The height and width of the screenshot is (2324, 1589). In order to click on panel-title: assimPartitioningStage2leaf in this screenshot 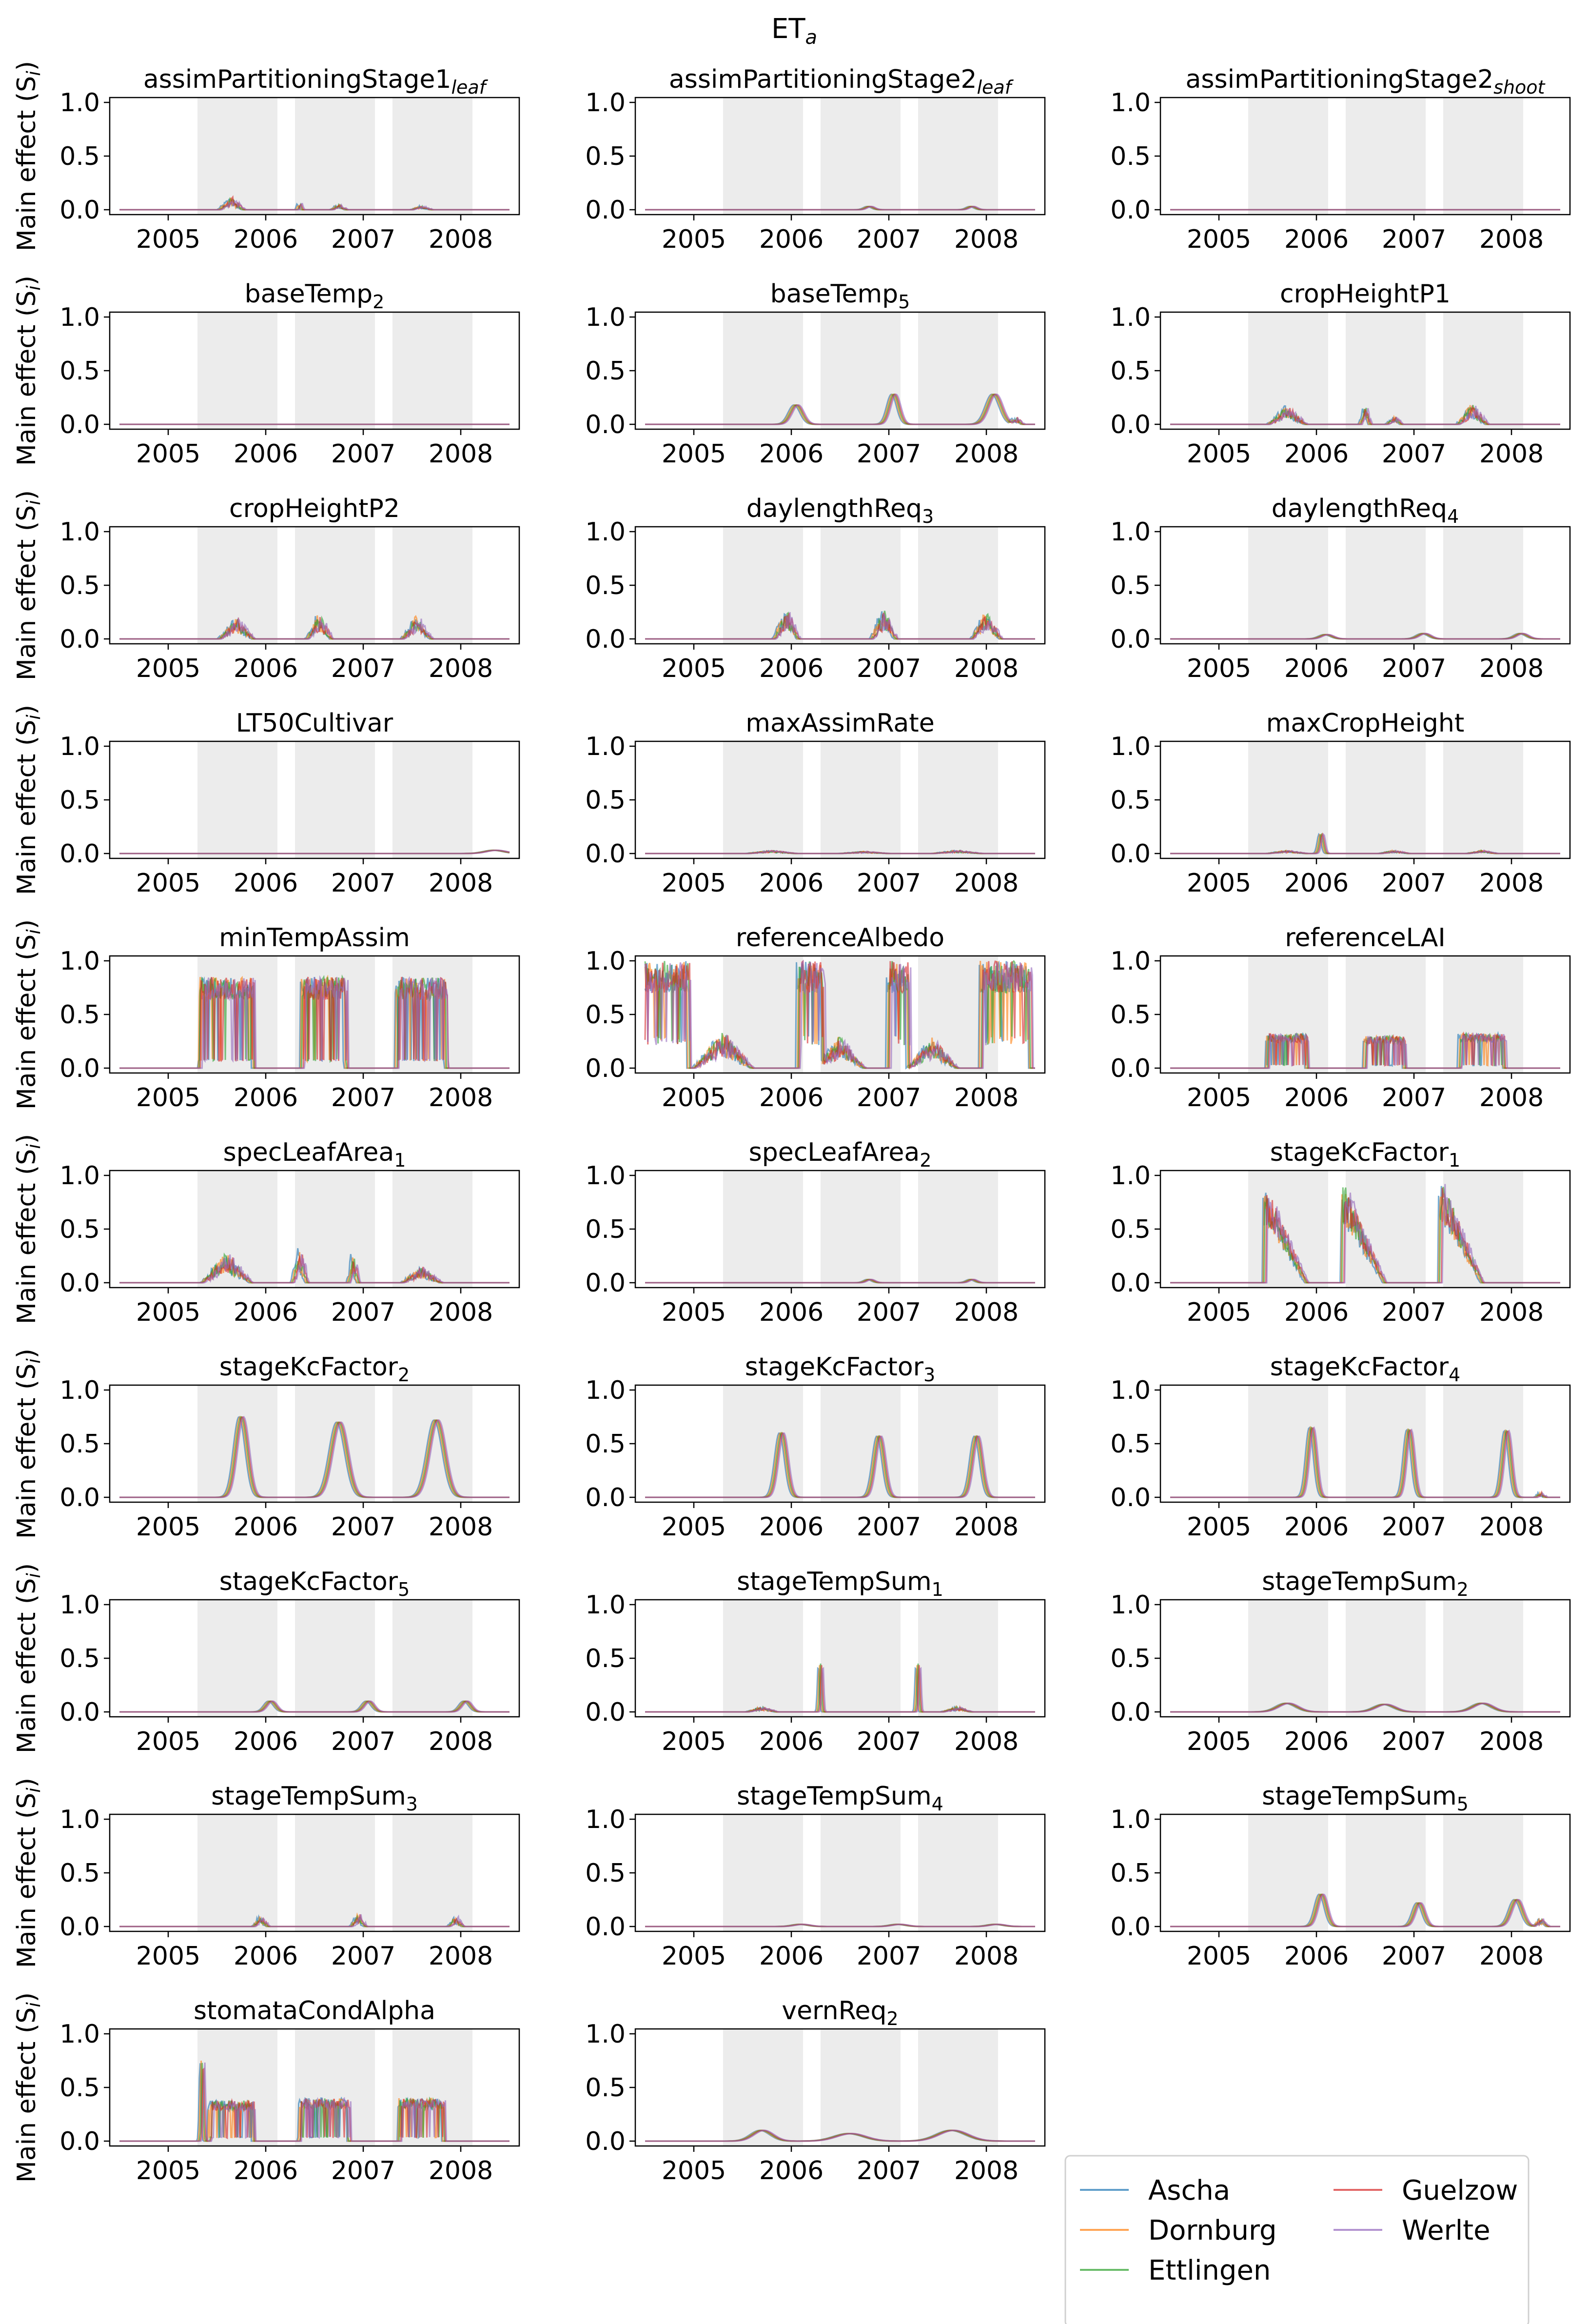, I will do `click(841, 81)`.